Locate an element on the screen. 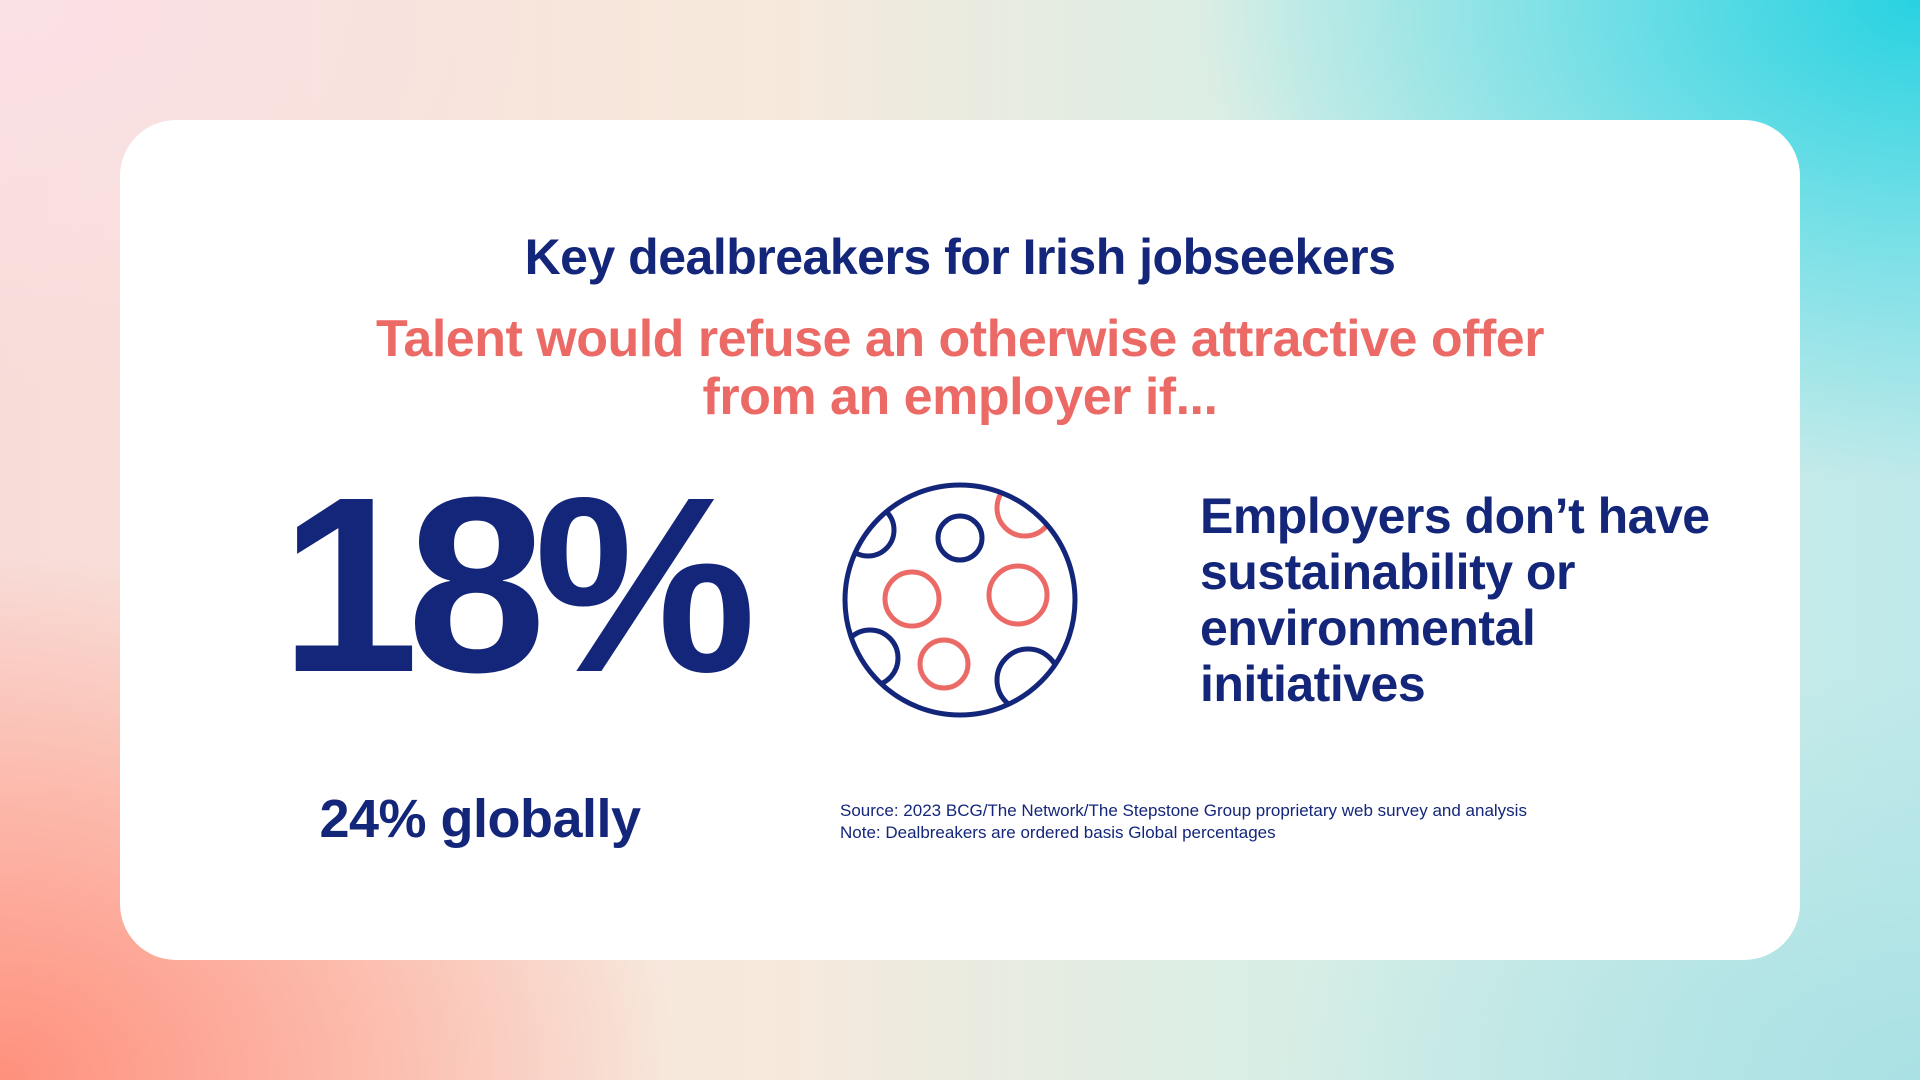 This screenshot has height=1080, width=1920. inner-circle-right is located at coordinates (1018, 595).